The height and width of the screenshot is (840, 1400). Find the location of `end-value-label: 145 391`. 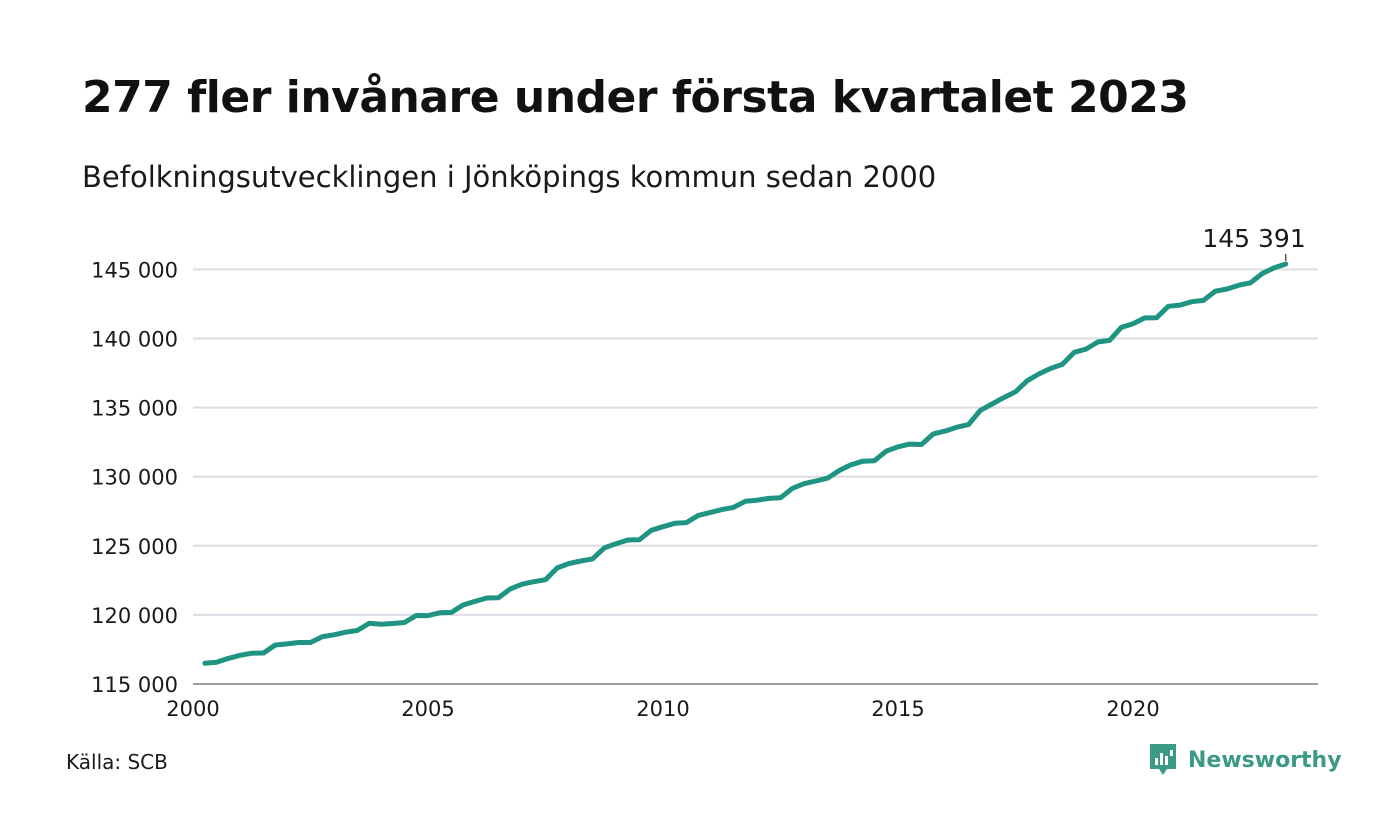

end-value-label: 145 391 is located at coordinates (1253, 238).